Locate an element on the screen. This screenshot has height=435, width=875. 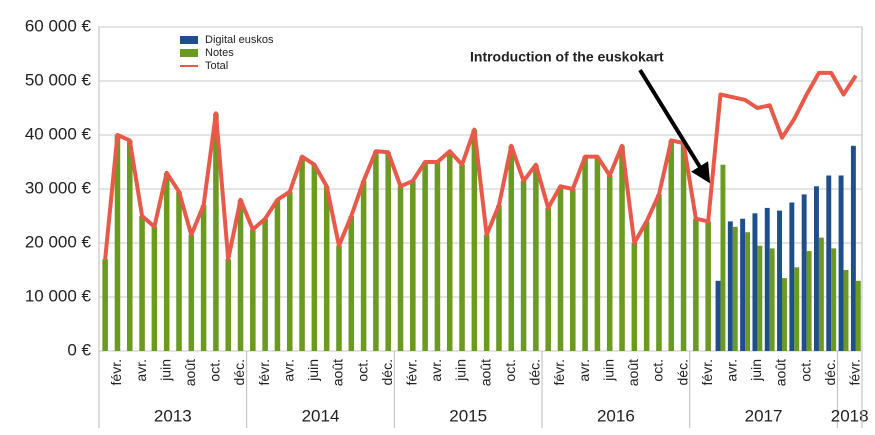
y-tick-label: 10 000 € is located at coordinates (58, 295).